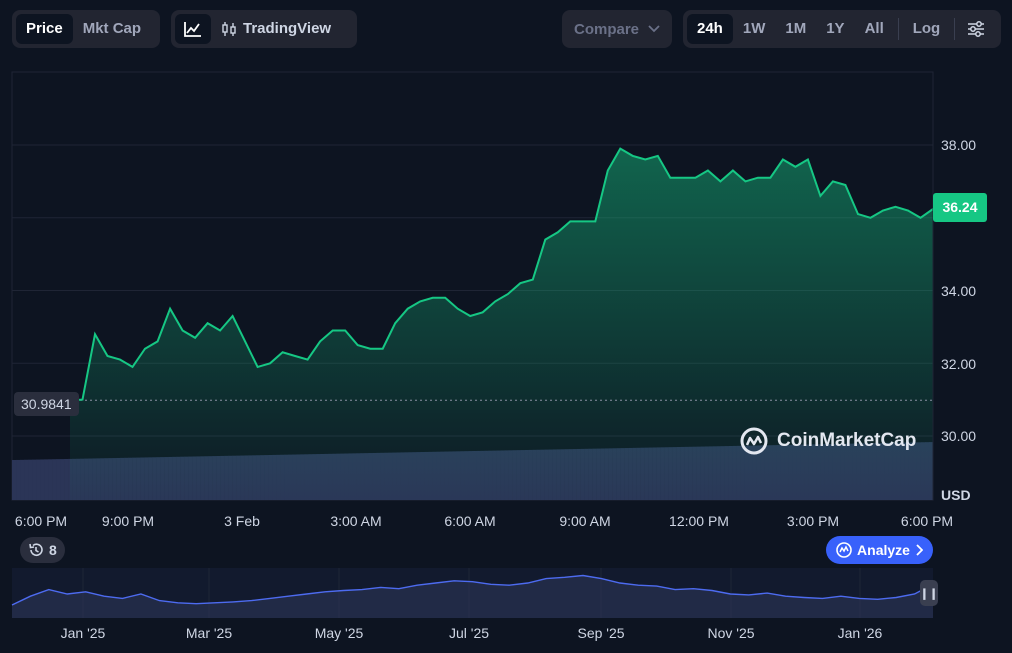 Image resolution: width=1012 pixels, height=653 pixels. Describe the element at coordinates (754, 441) in the screenshot. I see `coinmarketcap-logo-icon` at that location.